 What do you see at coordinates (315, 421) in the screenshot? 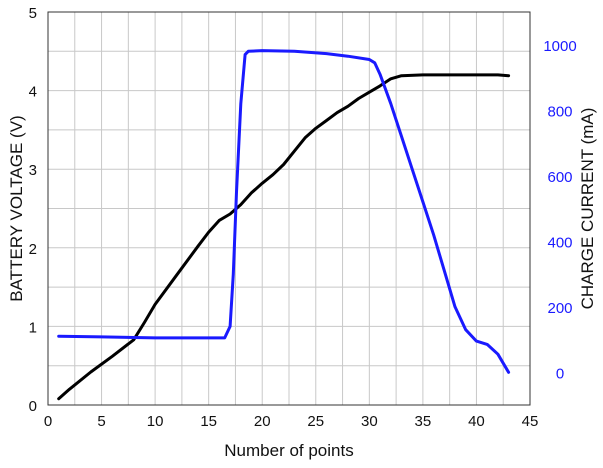
I see `x-tick-label: 25` at bounding box center [315, 421].